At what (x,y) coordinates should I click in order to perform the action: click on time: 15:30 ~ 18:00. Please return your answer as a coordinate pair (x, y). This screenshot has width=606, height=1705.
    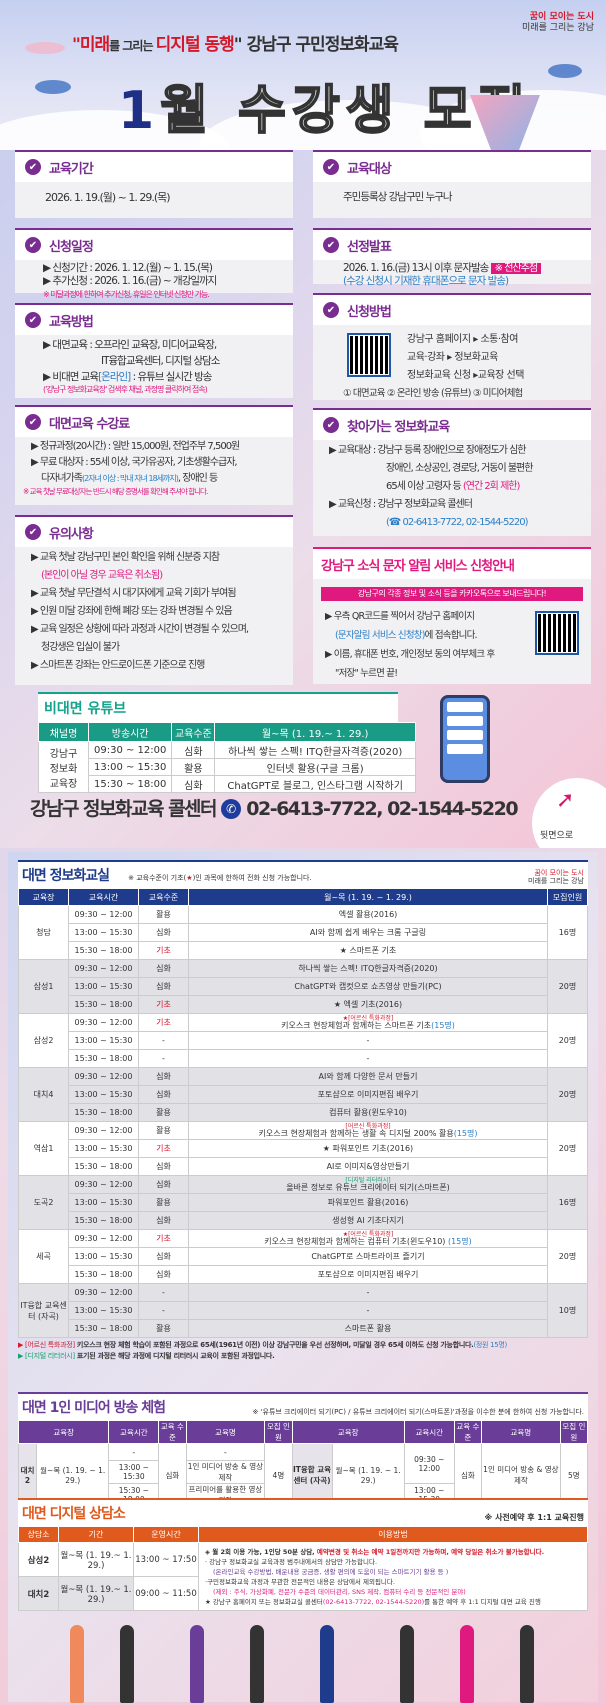
    Looking at the image, I should click on (103, 1220).